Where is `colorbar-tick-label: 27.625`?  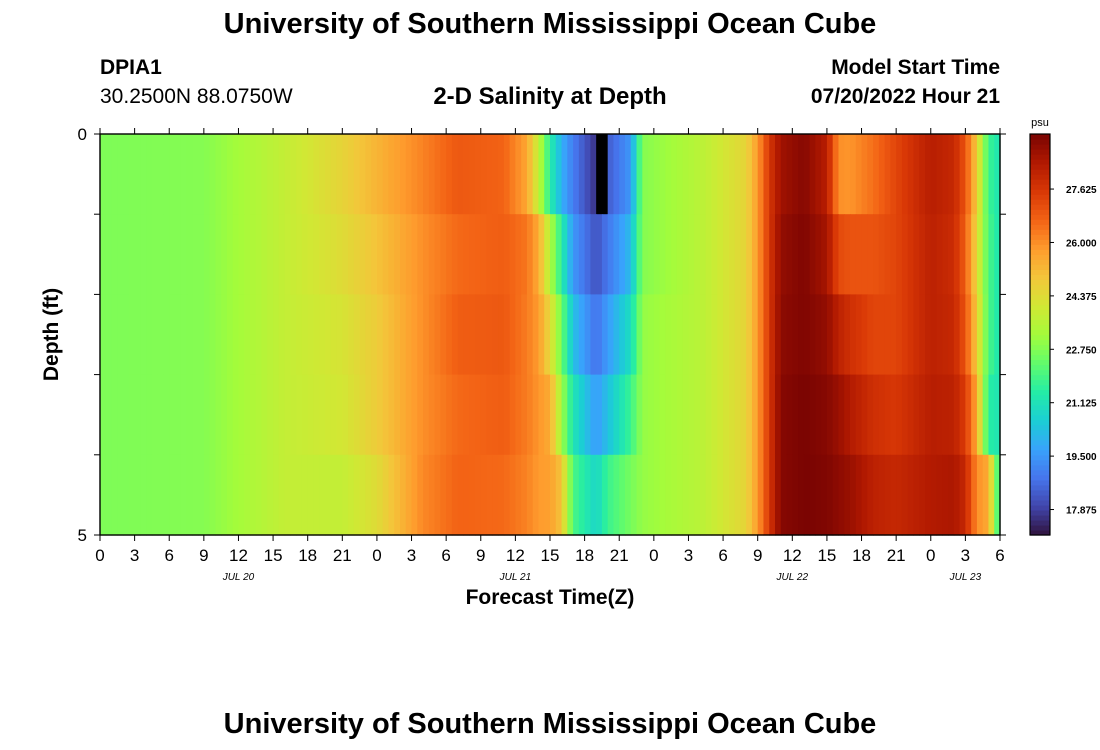
colorbar-tick-label: 27.625 is located at coordinates (1081, 190).